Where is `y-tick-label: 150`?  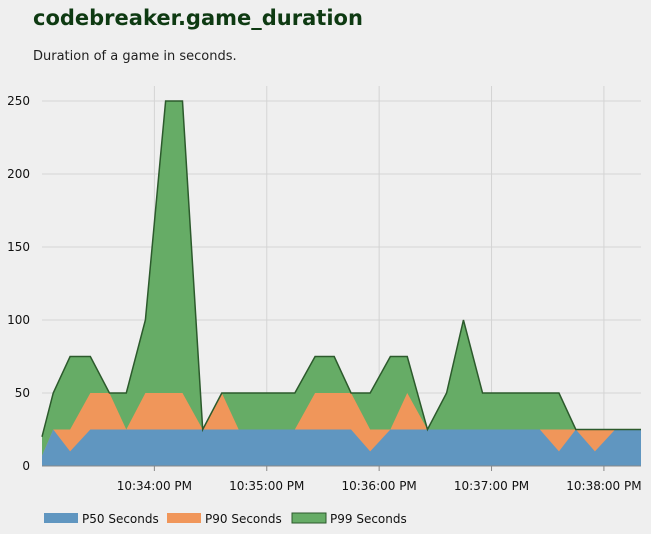
y-tick-label: 150 is located at coordinates (18, 247).